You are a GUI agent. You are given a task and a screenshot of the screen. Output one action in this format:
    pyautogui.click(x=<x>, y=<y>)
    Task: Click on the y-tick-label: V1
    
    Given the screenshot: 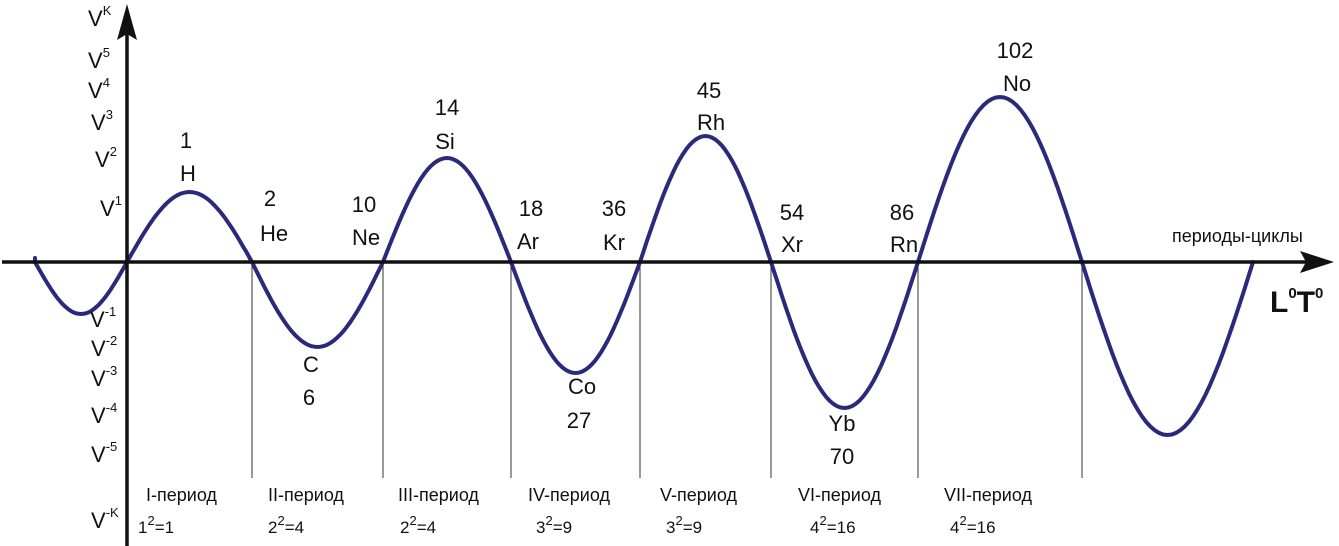 What is the action you would take?
    pyautogui.click(x=111, y=207)
    